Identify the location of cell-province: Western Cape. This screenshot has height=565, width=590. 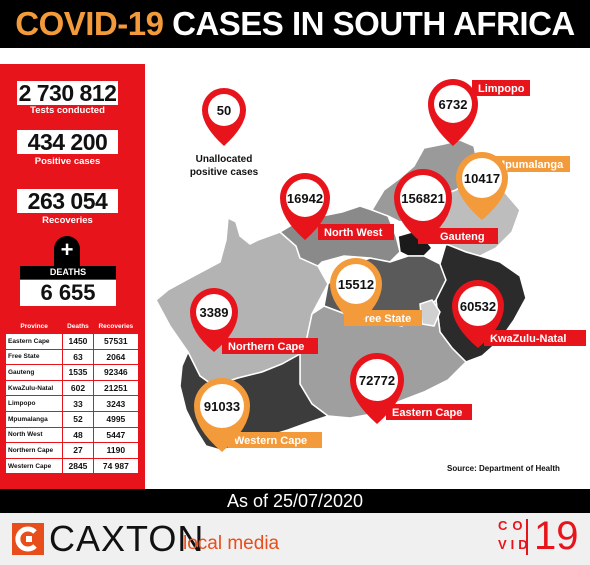
(34, 466).